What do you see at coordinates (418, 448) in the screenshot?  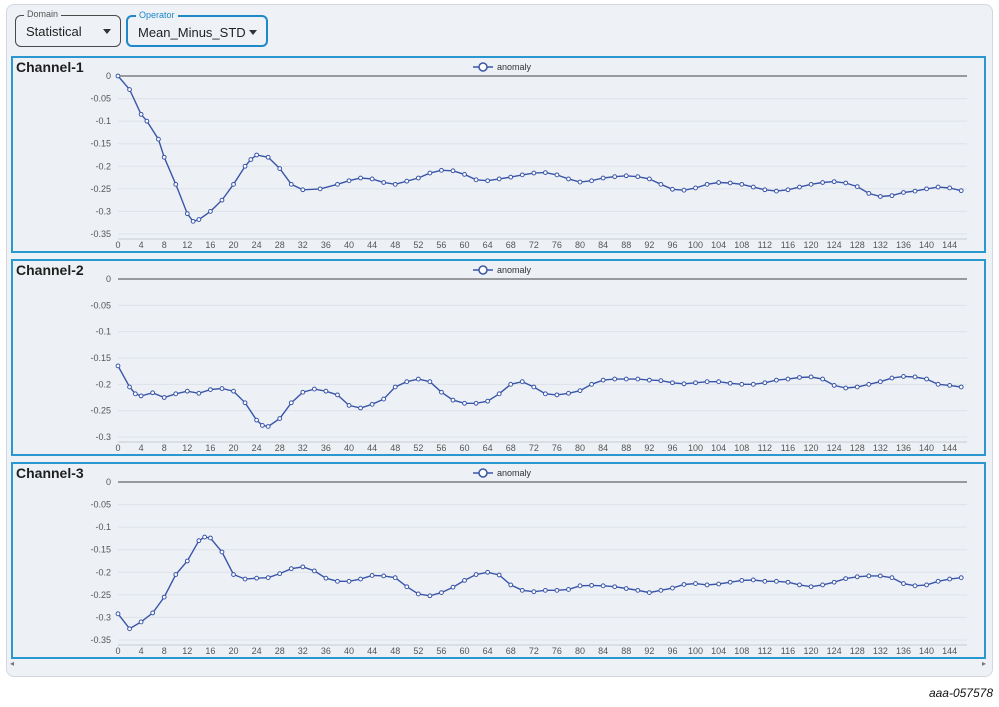 I see `x-tick-label: 52` at bounding box center [418, 448].